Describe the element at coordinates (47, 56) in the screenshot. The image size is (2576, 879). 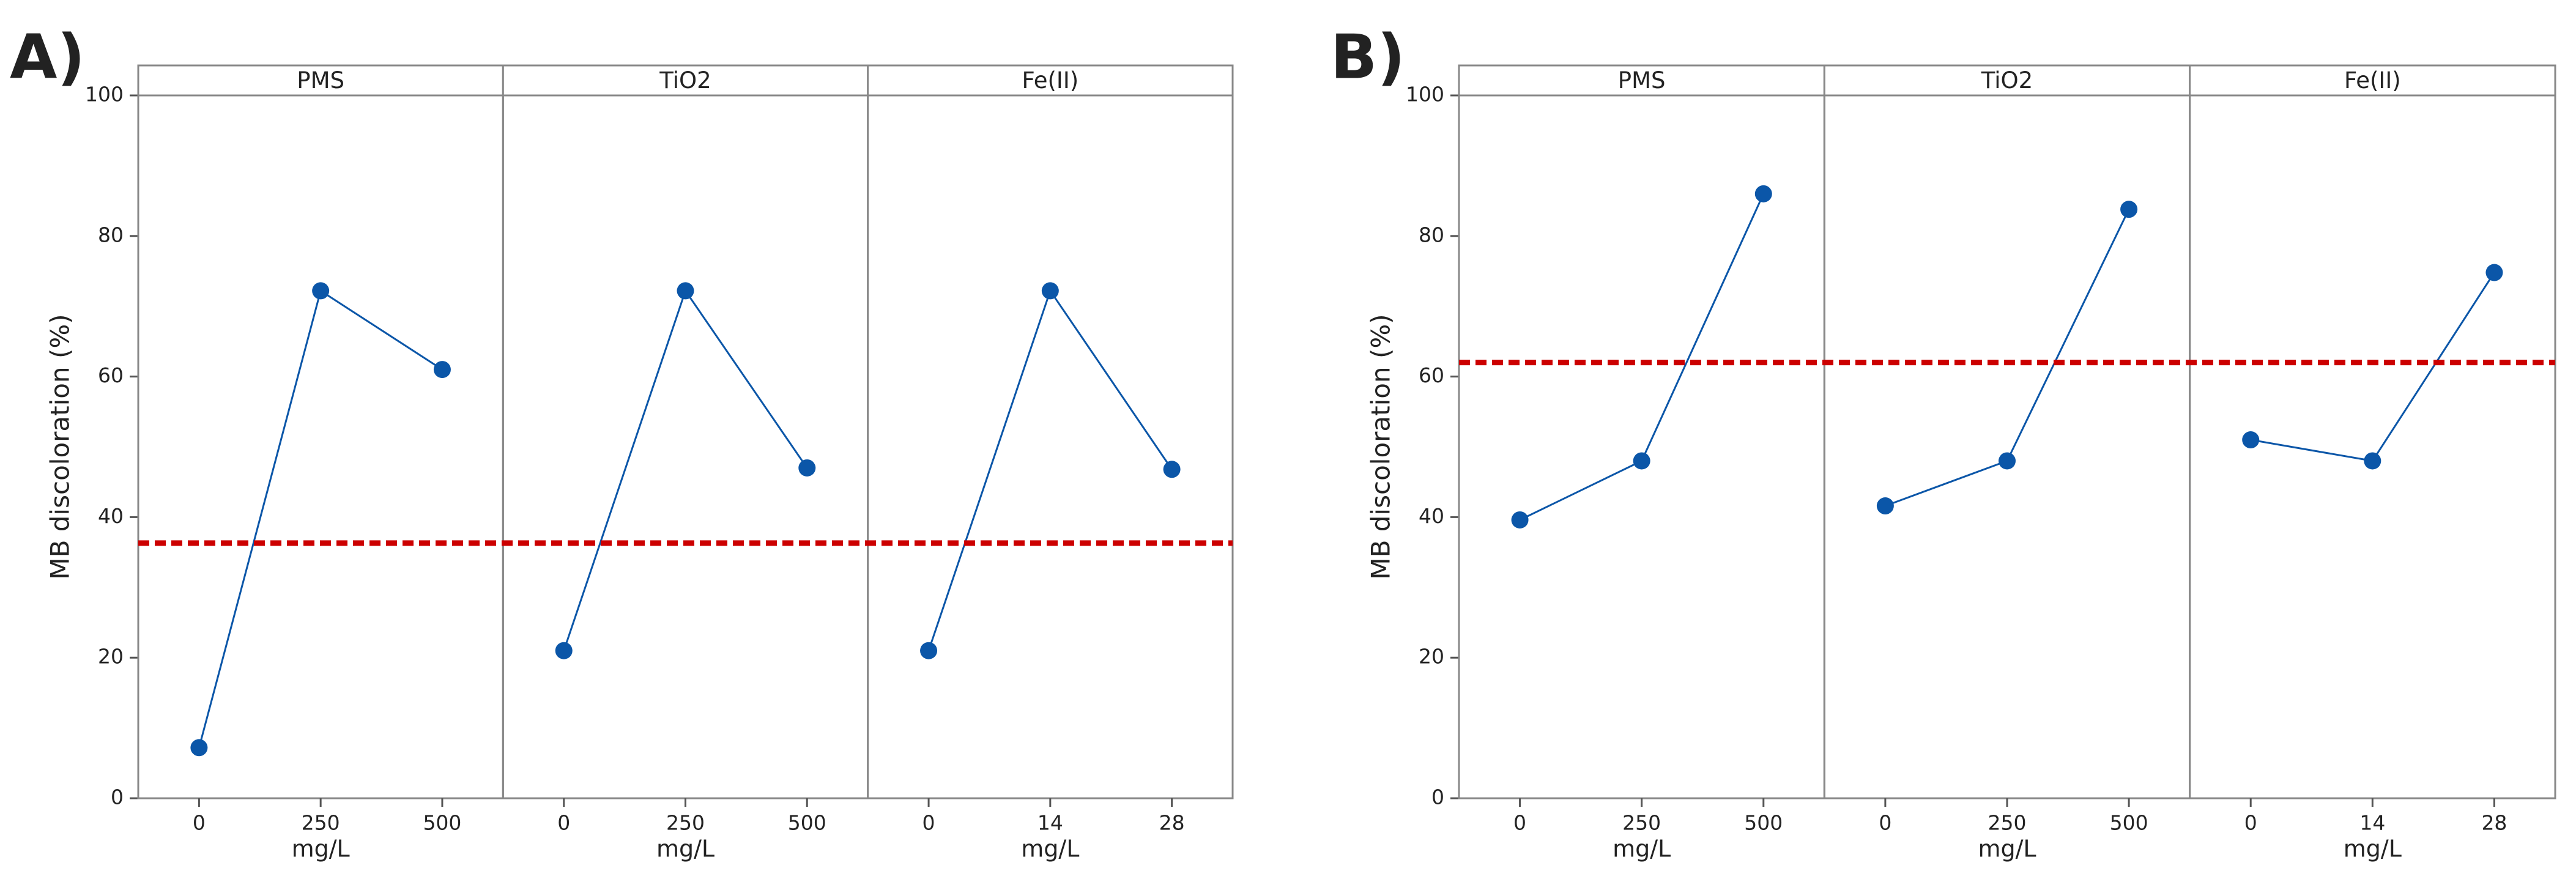
I see `panel-label: A)` at that location.